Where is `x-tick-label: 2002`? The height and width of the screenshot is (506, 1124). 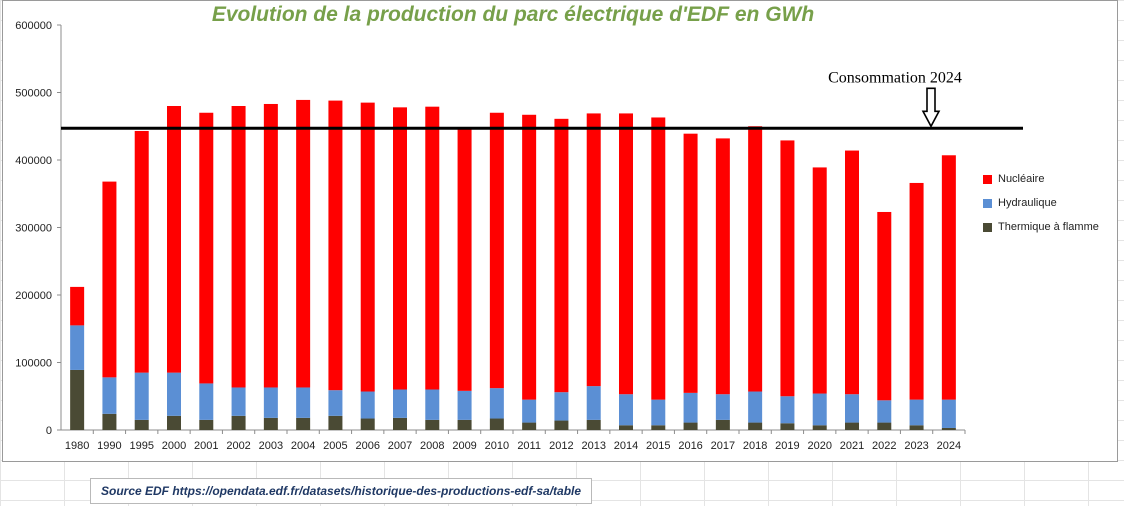 x-tick-label: 2002 is located at coordinates (238, 446).